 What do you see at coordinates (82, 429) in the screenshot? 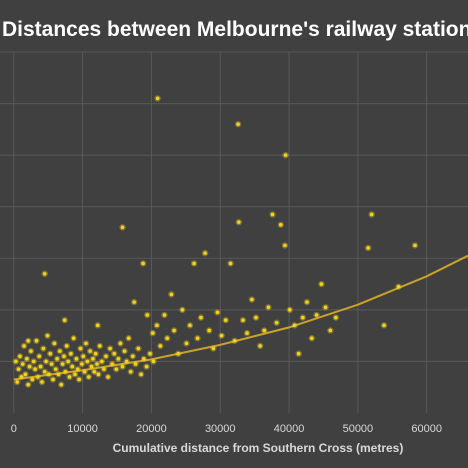
I see `x-tick-label: 10000` at bounding box center [82, 429].